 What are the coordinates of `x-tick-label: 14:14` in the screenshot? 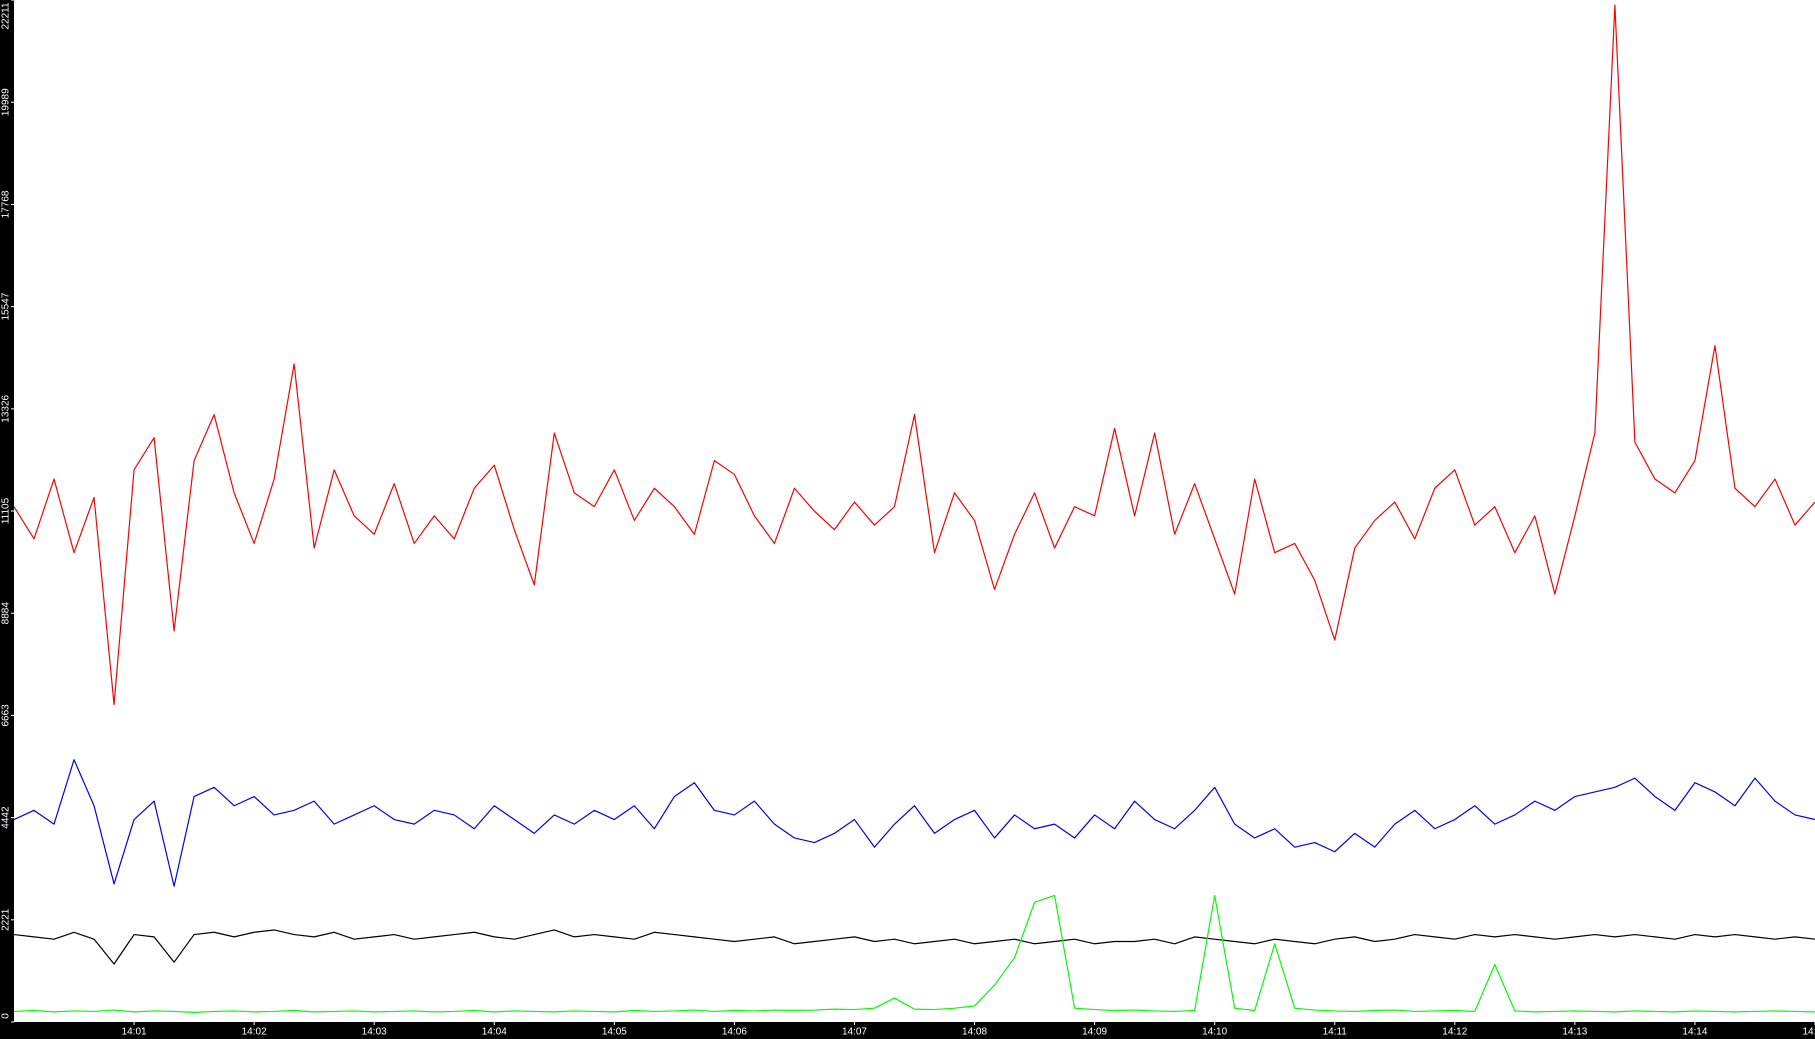 It's located at (1694, 1032).